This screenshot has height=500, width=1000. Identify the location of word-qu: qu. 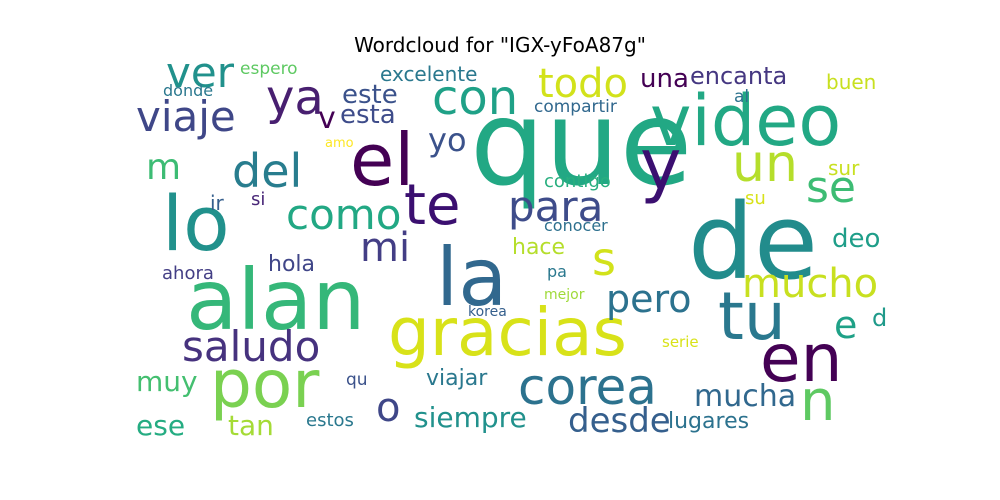
(357, 380).